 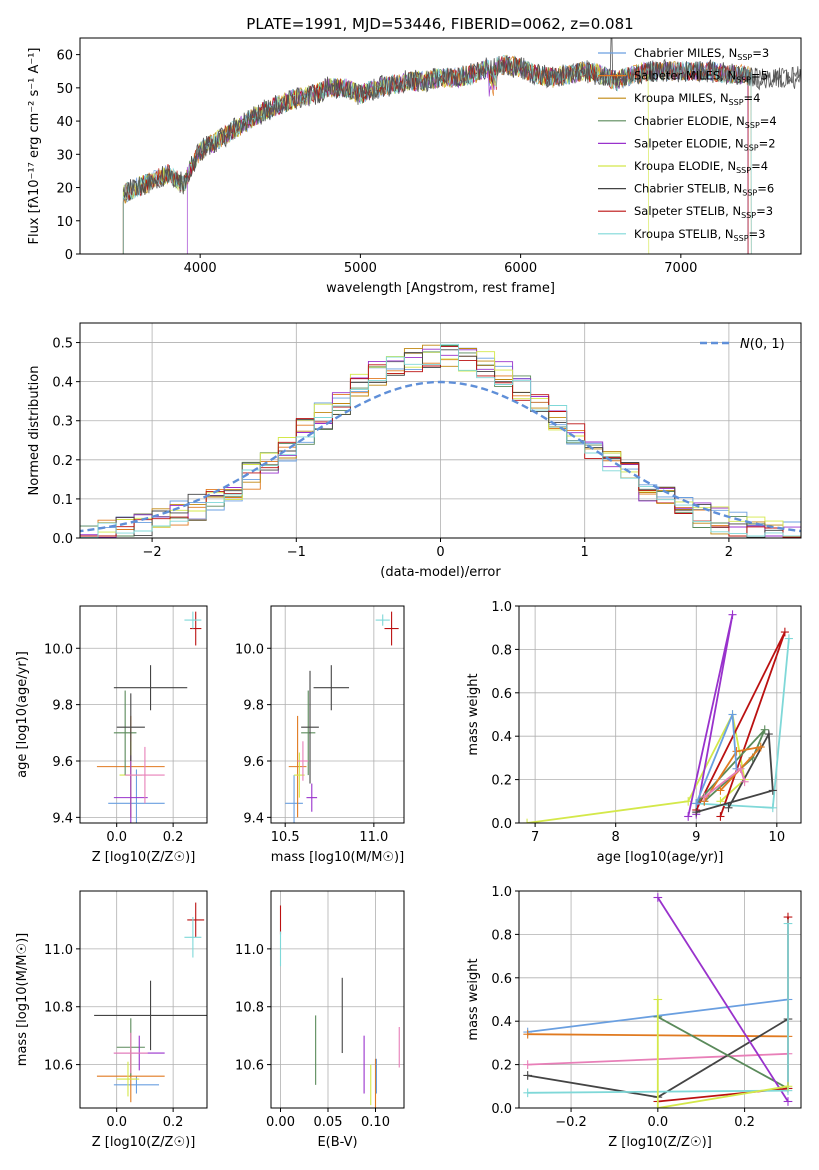 I want to click on plot-area-mass-vs-Z, so click(x=150, y=1002).